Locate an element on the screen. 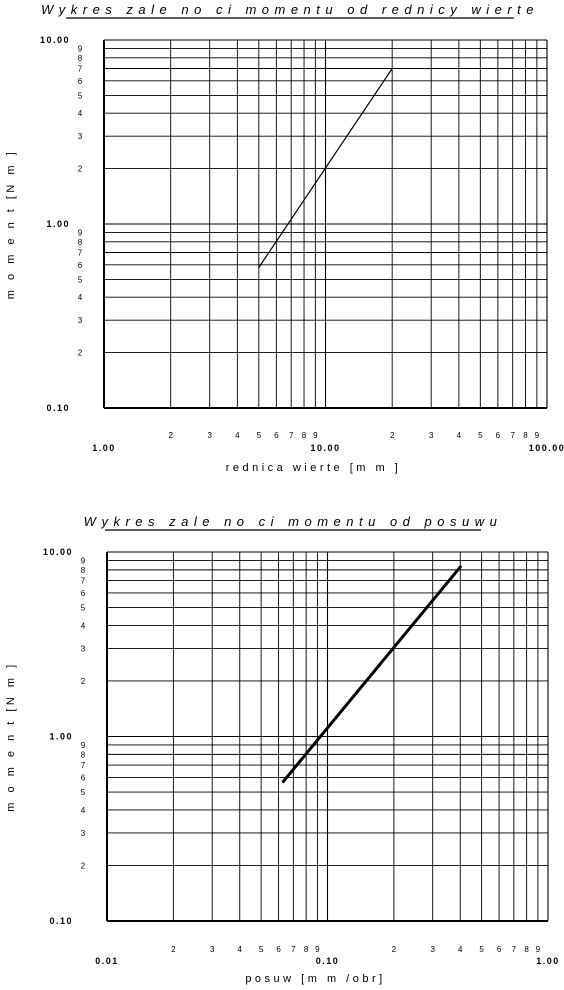  x-major-tick-label: 0.01 is located at coordinates (107, 961).